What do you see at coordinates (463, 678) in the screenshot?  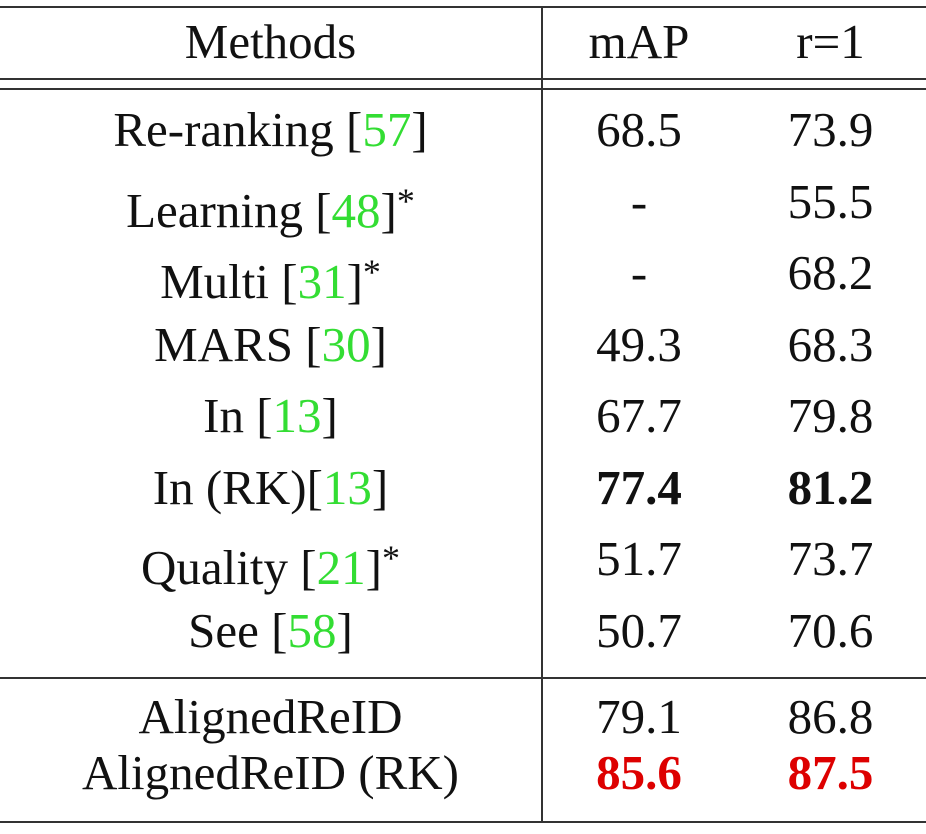 I see `section-rule` at bounding box center [463, 678].